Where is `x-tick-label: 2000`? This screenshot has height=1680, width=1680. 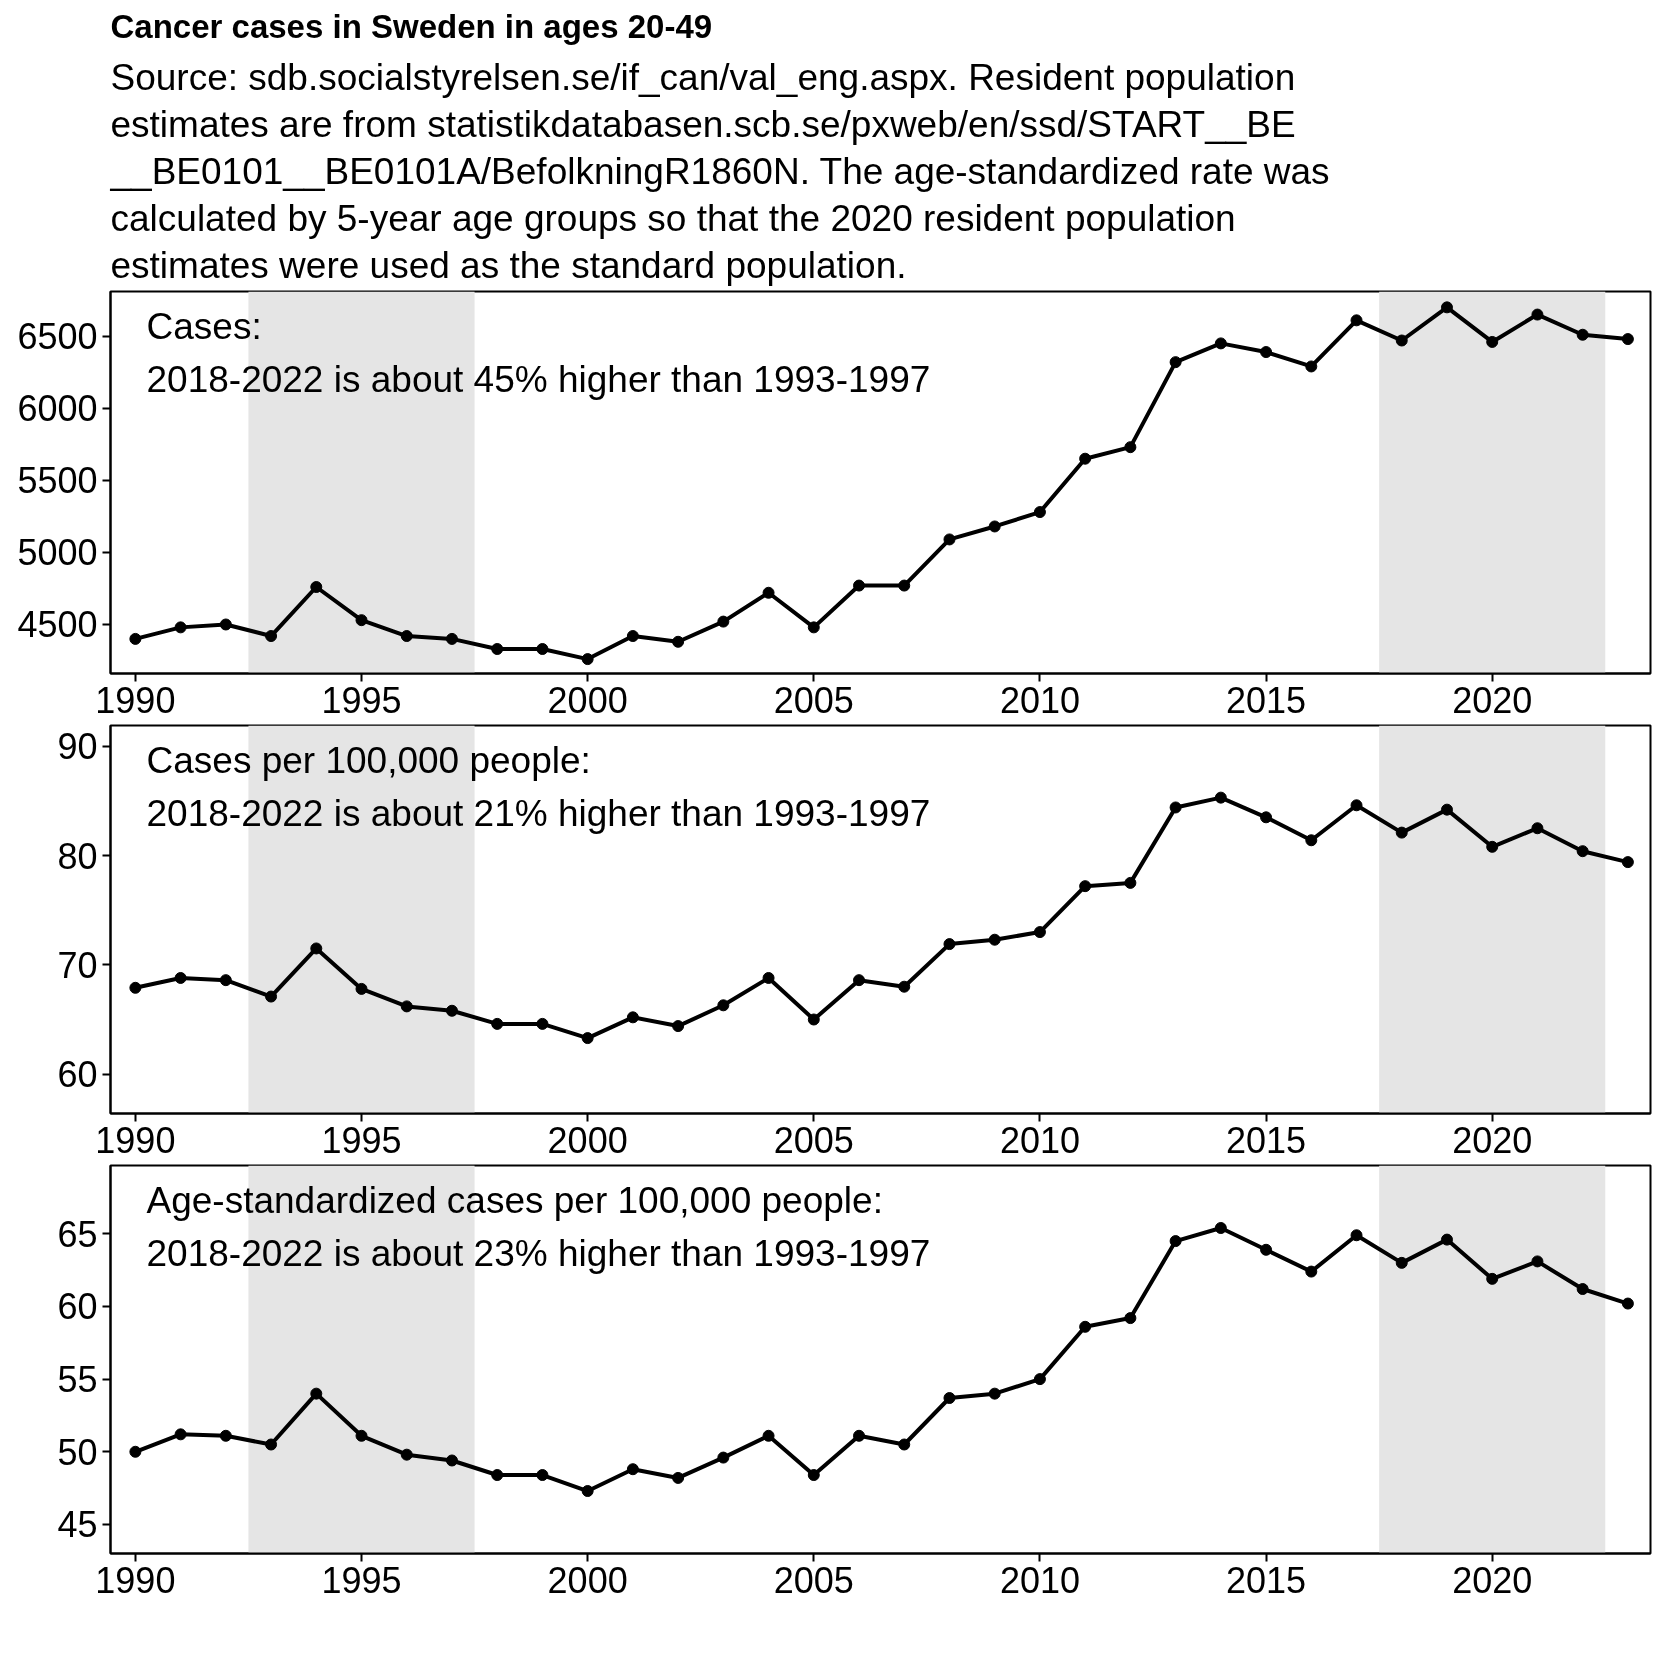 x-tick-label: 2000 is located at coordinates (587, 1580).